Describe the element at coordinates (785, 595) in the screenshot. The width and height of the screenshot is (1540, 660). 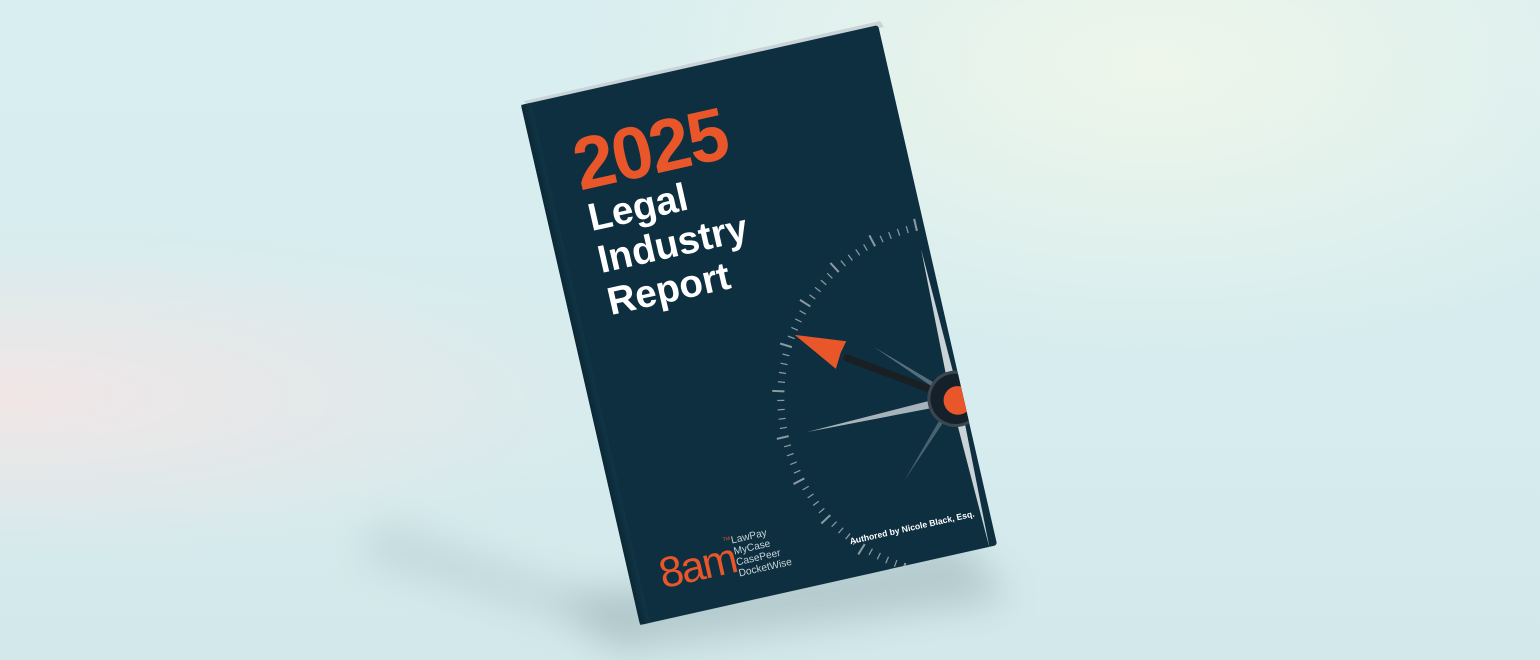
I see `book-shadow` at that location.